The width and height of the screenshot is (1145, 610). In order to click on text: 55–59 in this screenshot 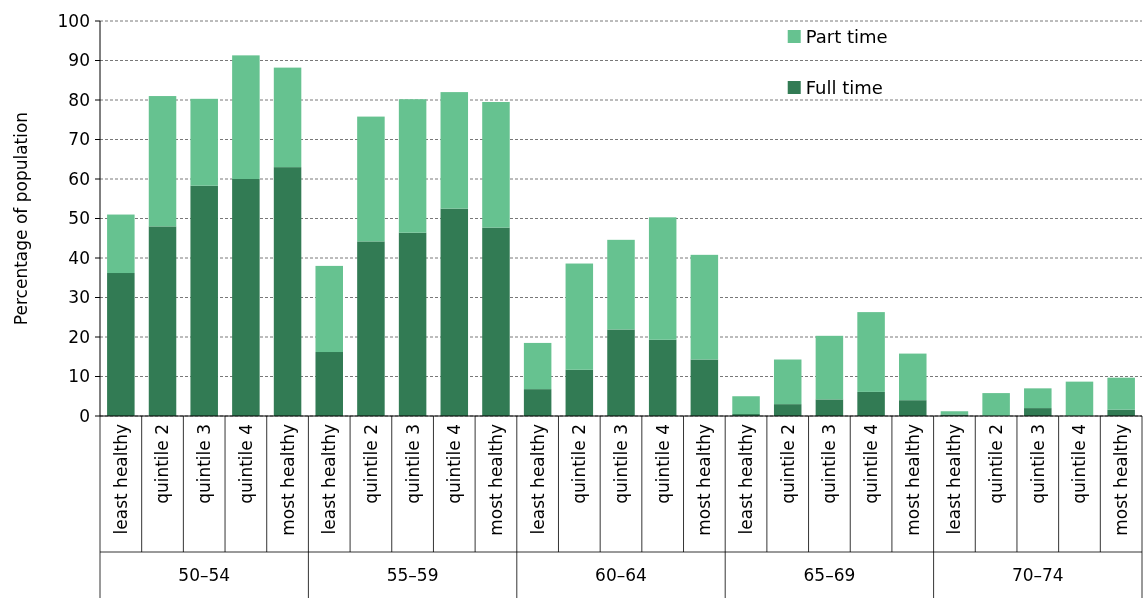, I will do `click(412, 575)`.